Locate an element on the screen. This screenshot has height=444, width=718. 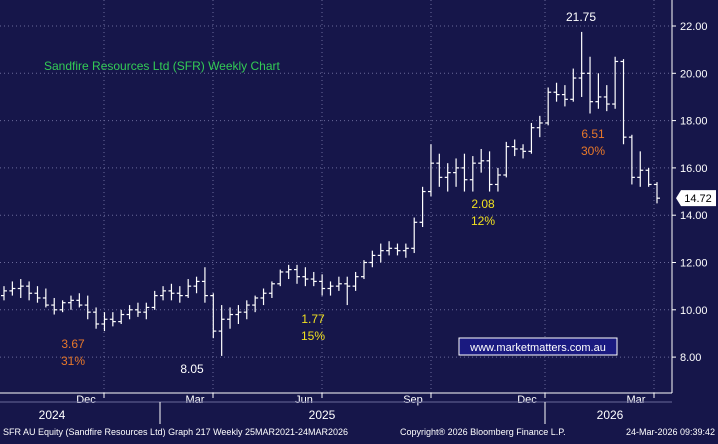
x-month-label: Jun is located at coordinates (304, 400).